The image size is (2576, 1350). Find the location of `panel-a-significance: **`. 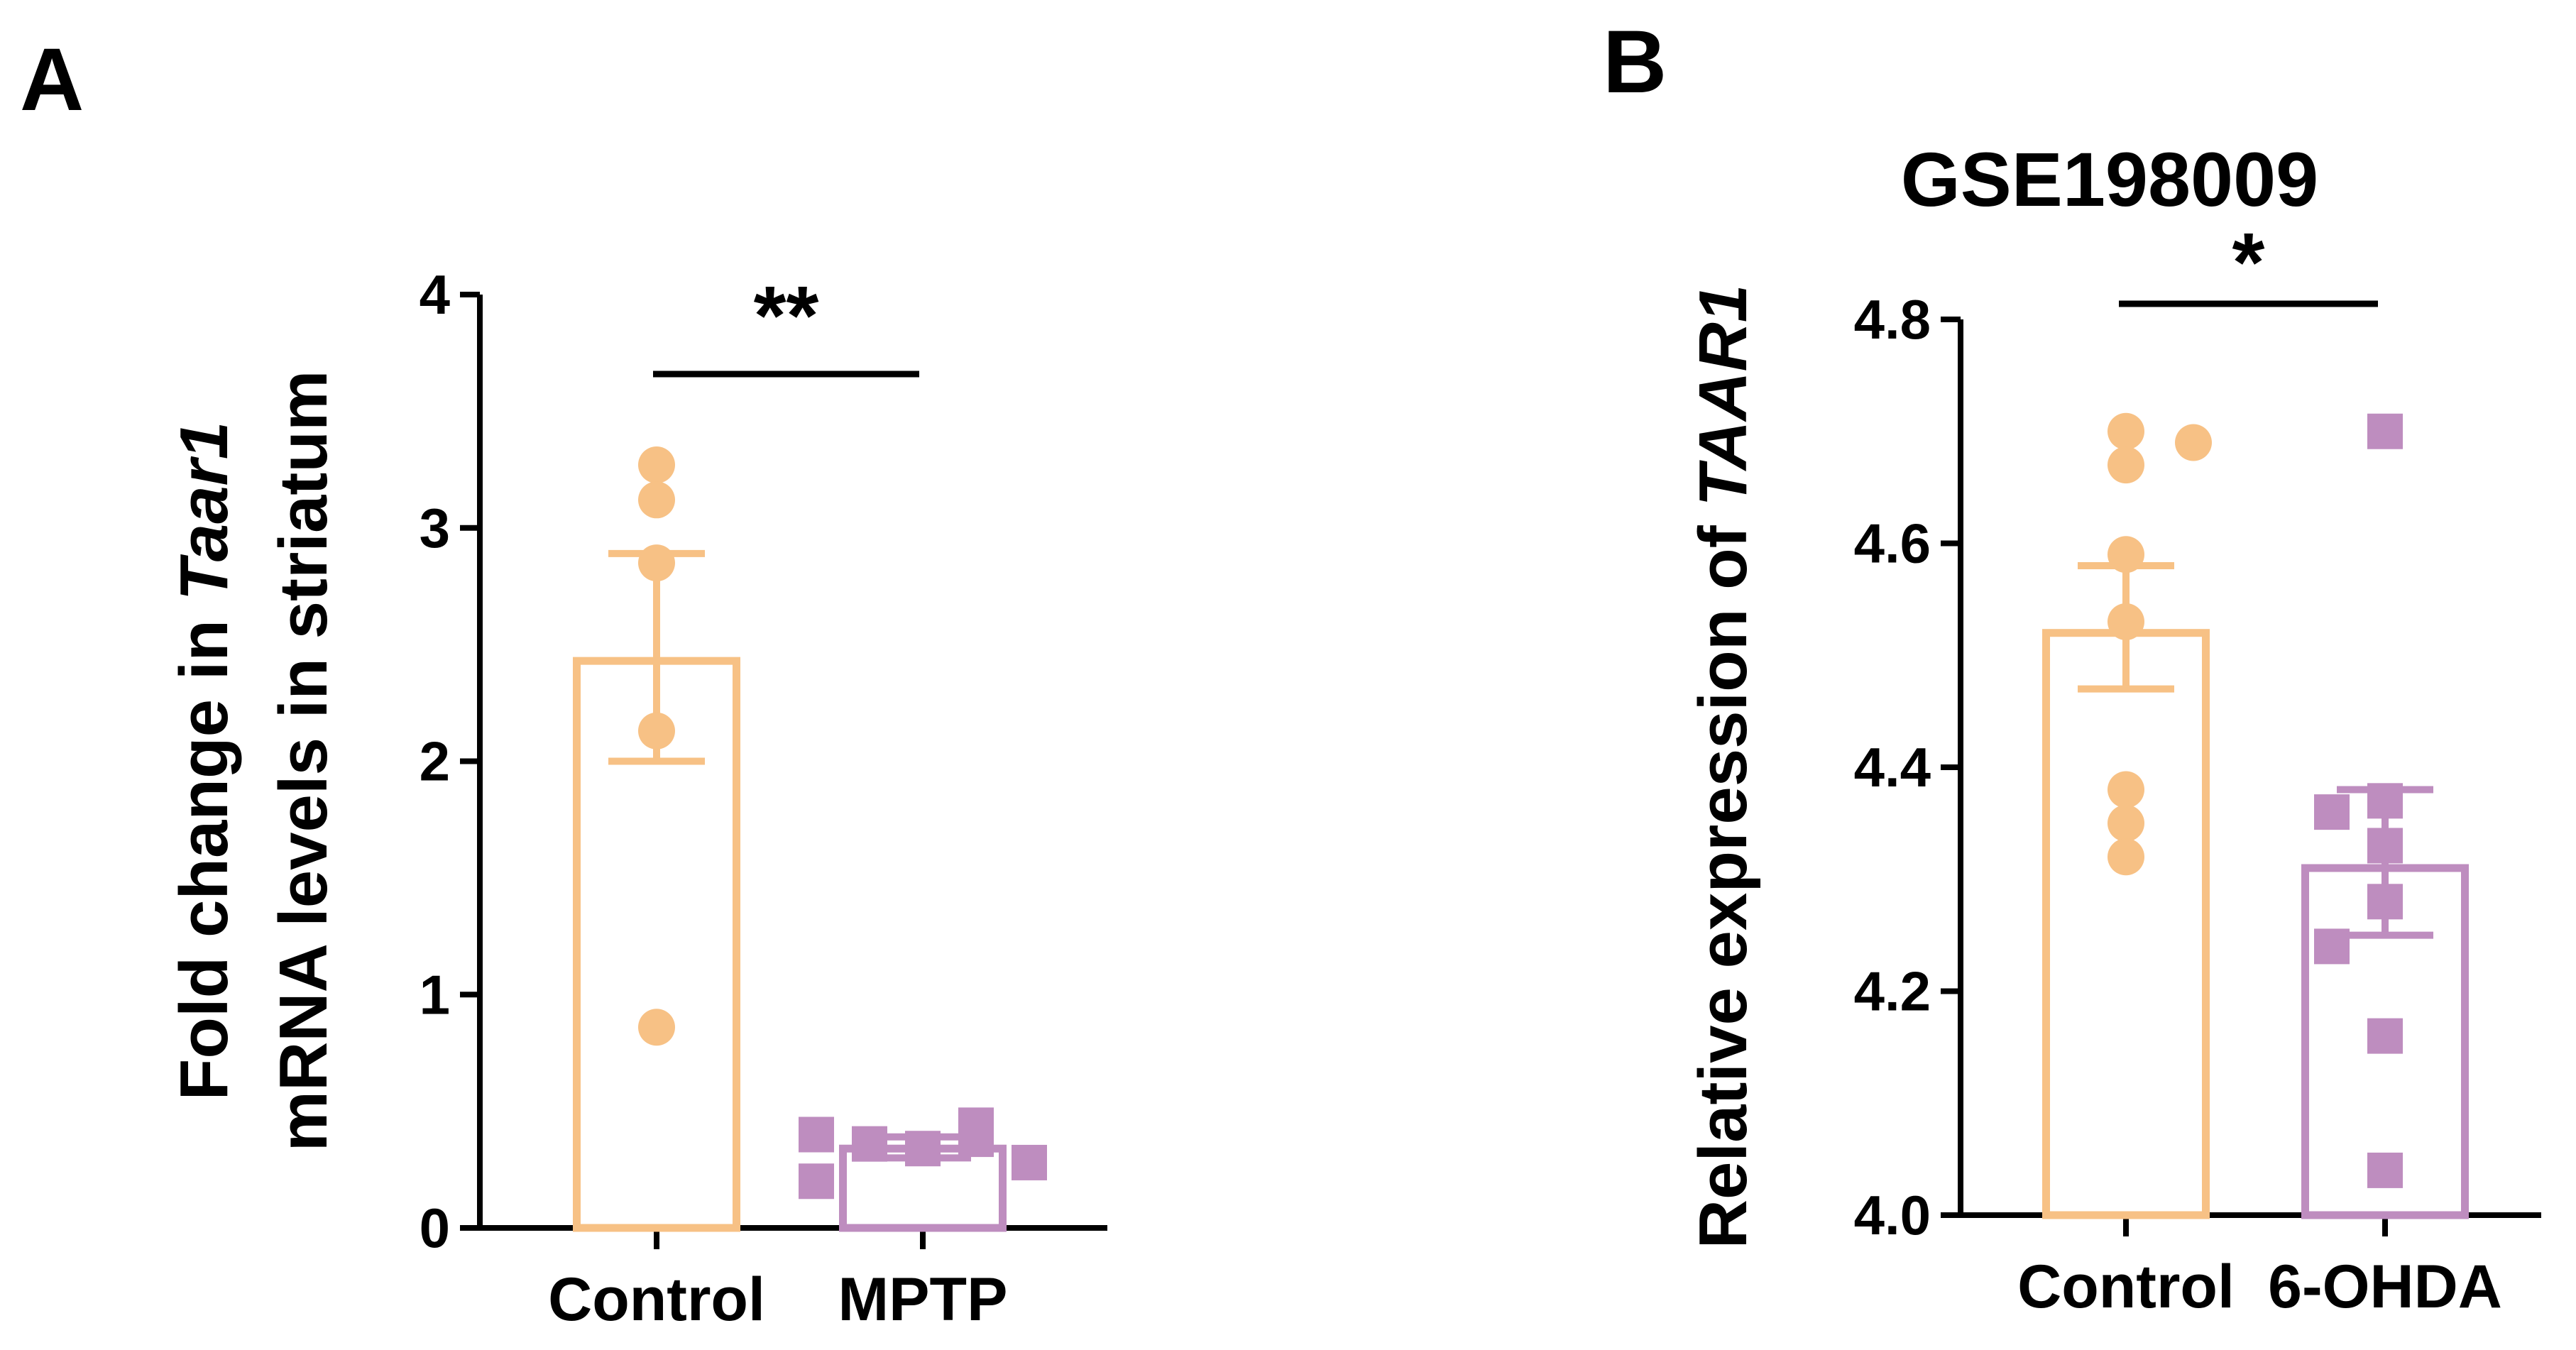

panel-a-significance: ** is located at coordinates (786, 323).